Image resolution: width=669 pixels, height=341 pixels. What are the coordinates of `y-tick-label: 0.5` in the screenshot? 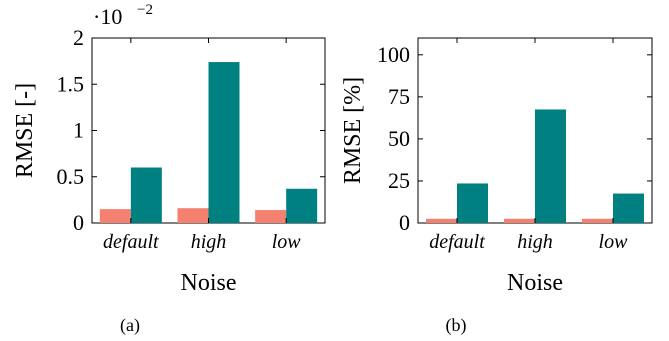 It's located at (71, 176).